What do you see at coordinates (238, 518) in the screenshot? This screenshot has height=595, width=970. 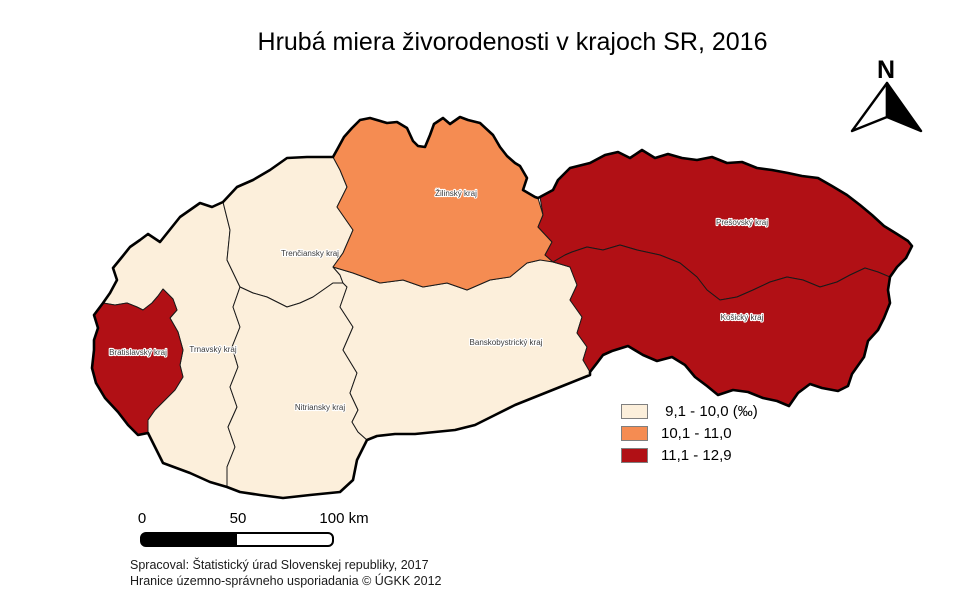 I see `scale-tick-50: 50` at bounding box center [238, 518].